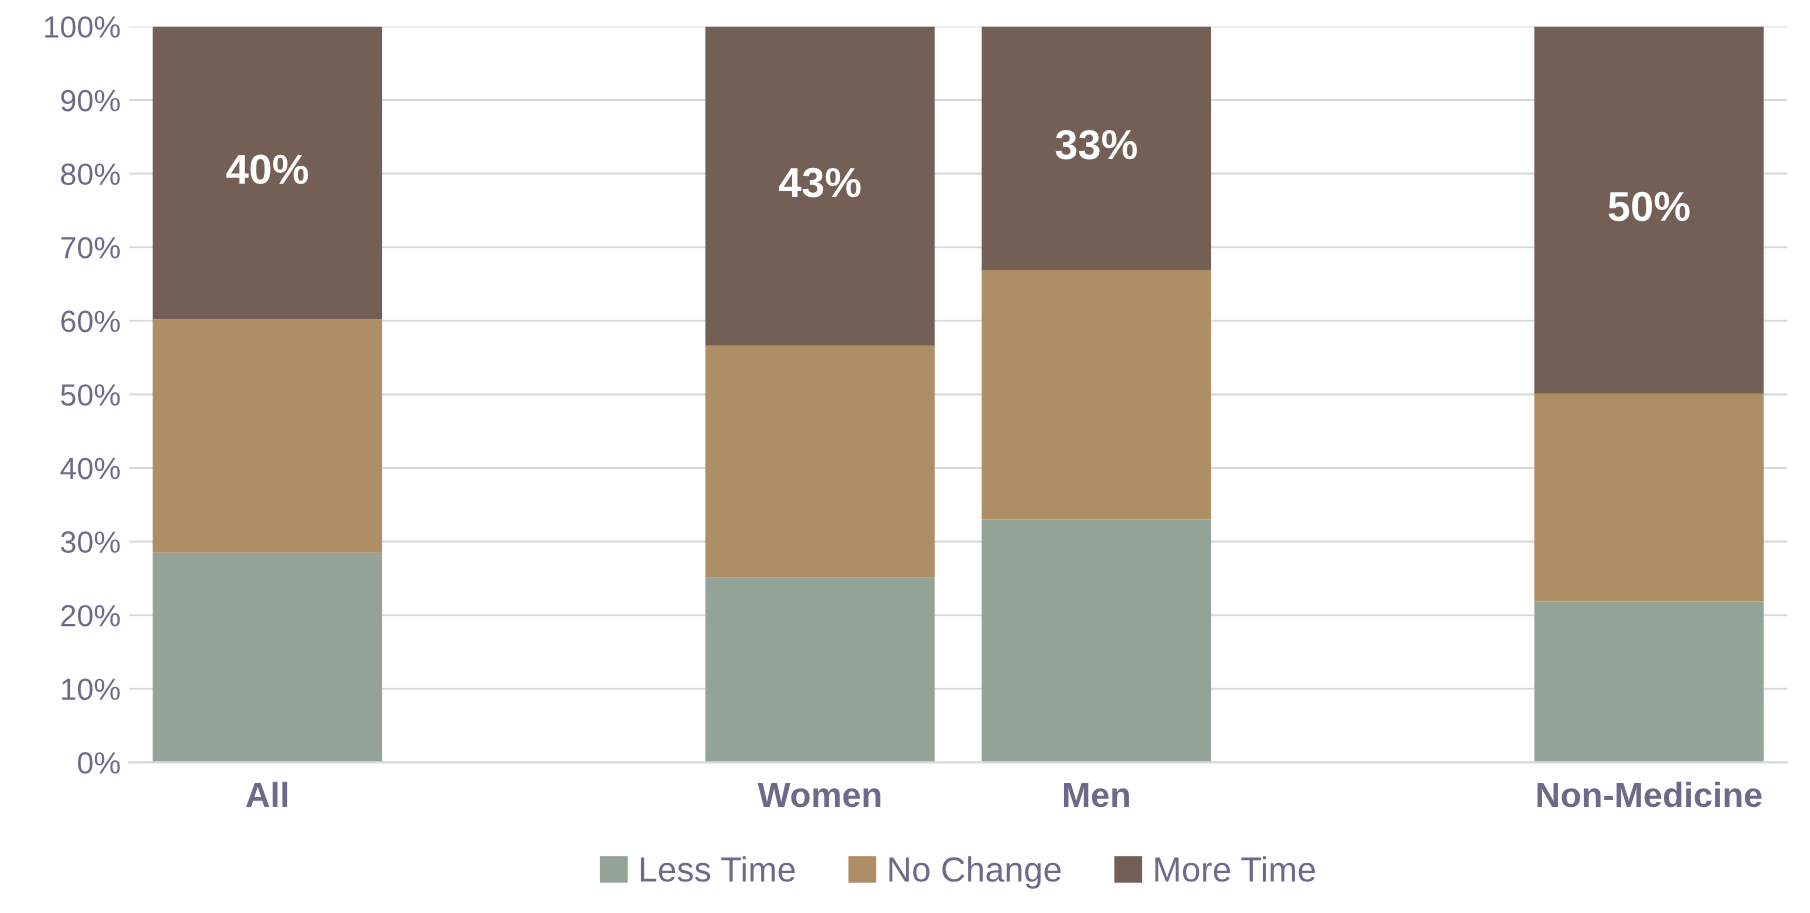  Describe the element at coordinates (267, 794) in the screenshot. I see `x-tick-label: All` at that location.